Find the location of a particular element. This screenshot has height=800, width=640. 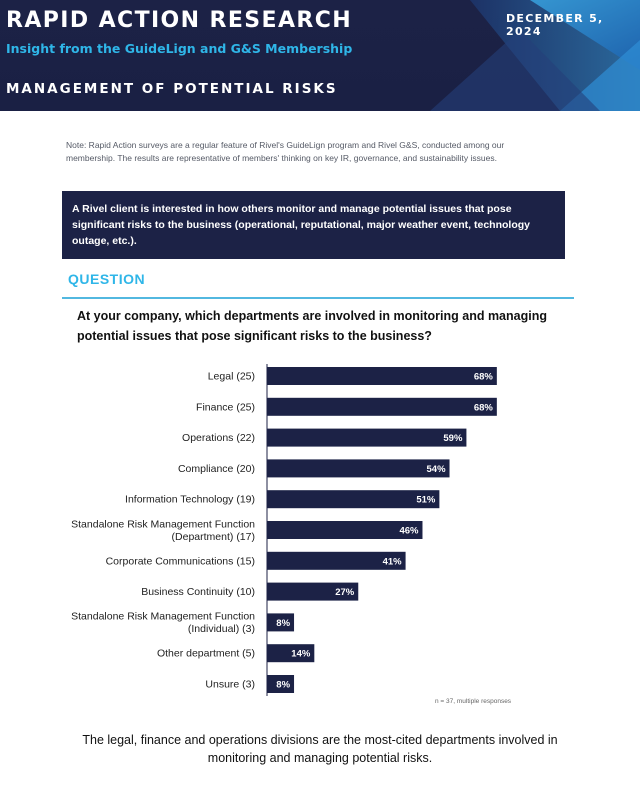

category-label-line: Legal (25) is located at coordinates (231, 377).